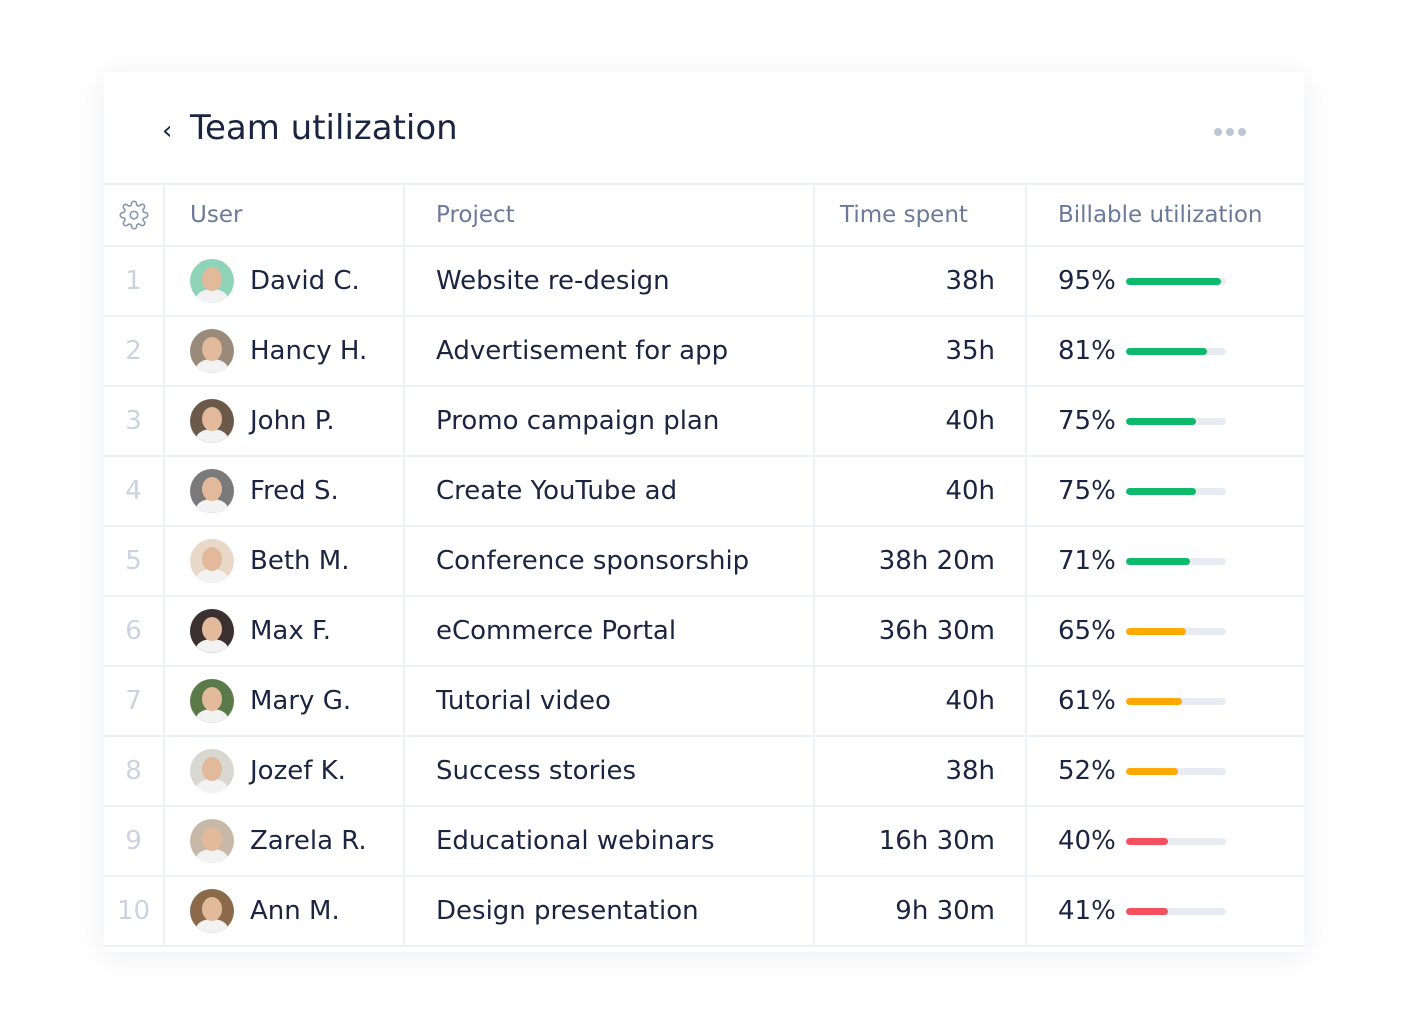  What do you see at coordinates (610, 215) in the screenshot?
I see `column-header-project: Project` at bounding box center [610, 215].